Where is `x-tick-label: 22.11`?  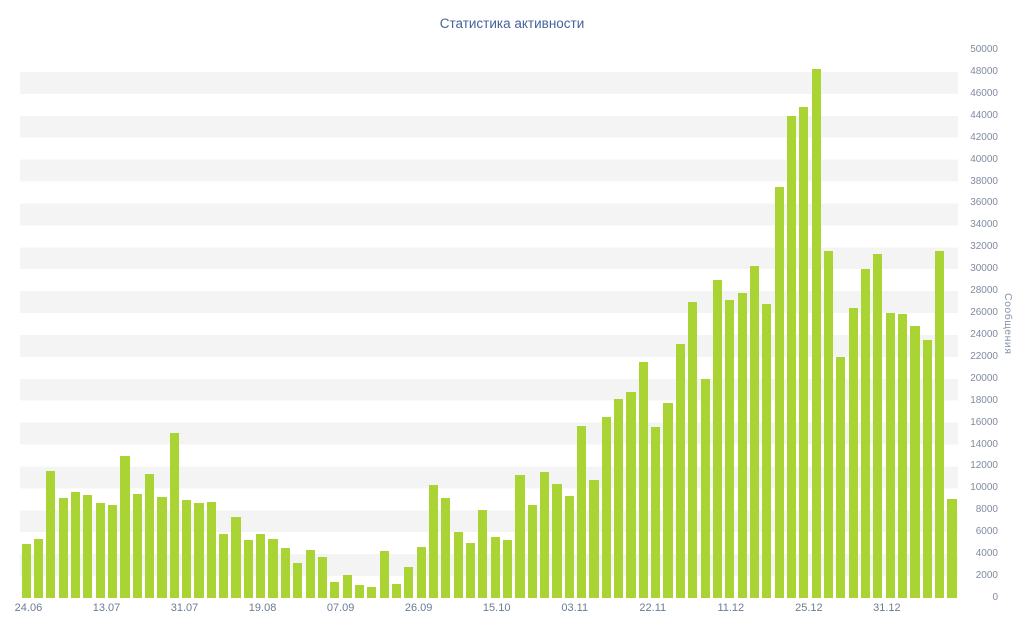
x-tick-label: 22.11 is located at coordinates (653, 608).